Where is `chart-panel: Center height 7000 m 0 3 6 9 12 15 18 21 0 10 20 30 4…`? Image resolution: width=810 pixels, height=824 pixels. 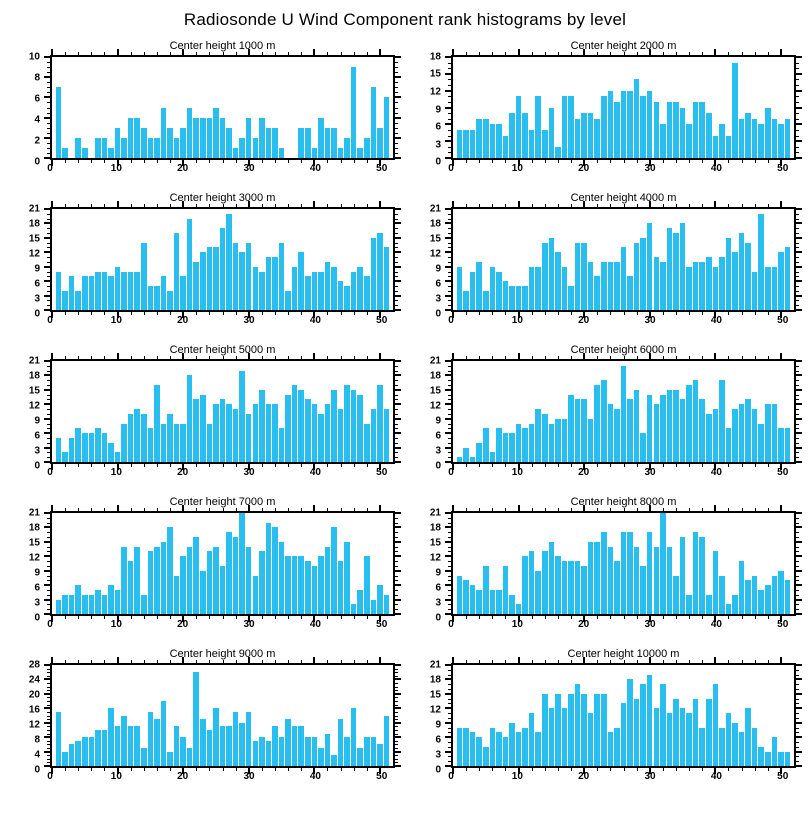
chart-panel: Center height 7000 m 0 3 6 9 12 15 18 21 0 10 20 30 4… is located at coordinates (202, 563).